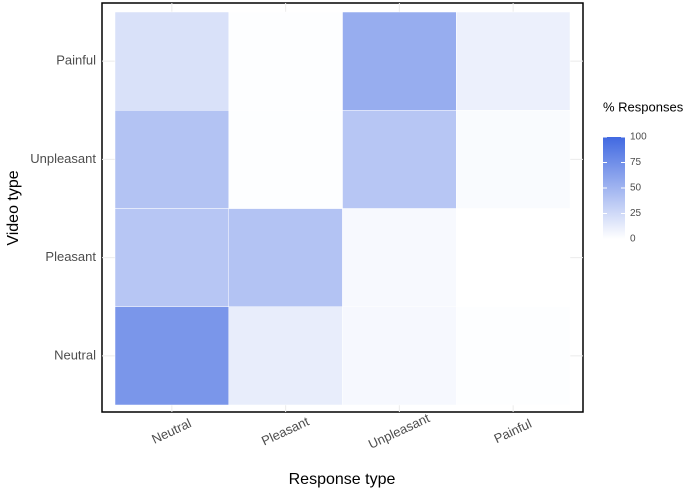 This screenshot has width=685, height=490. What do you see at coordinates (512, 431) in the screenshot?
I see `x-tick-label: Painful` at bounding box center [512, 431].